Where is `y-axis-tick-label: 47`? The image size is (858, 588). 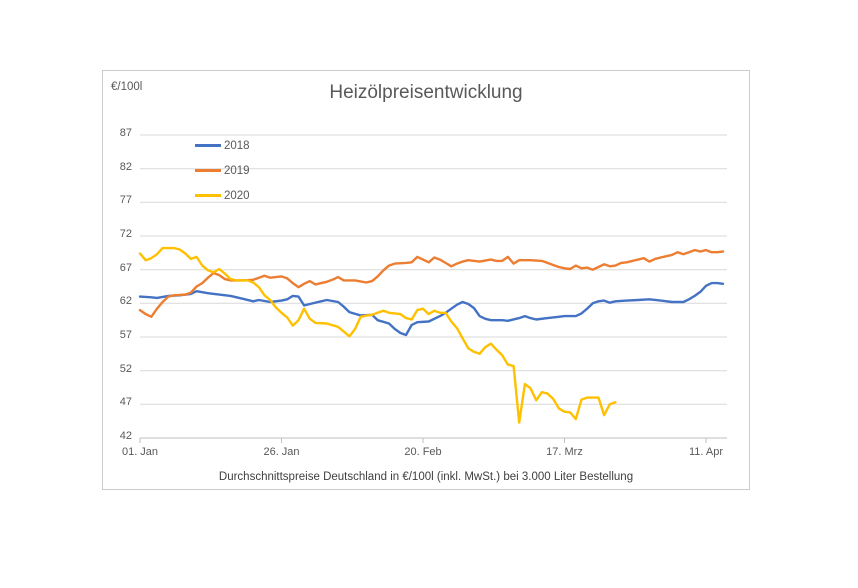 y-axis-tick-label: 47 is located at coordinates (125, 402).